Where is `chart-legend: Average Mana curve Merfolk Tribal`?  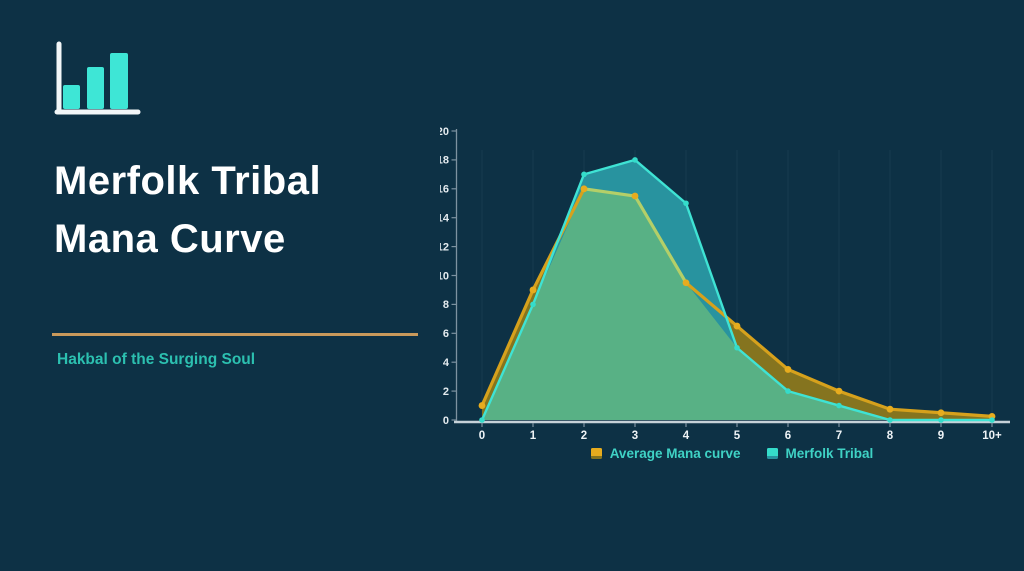
chart-legend: Average Mana curve Merfolk Tribal is located at coordinates (732, 453).